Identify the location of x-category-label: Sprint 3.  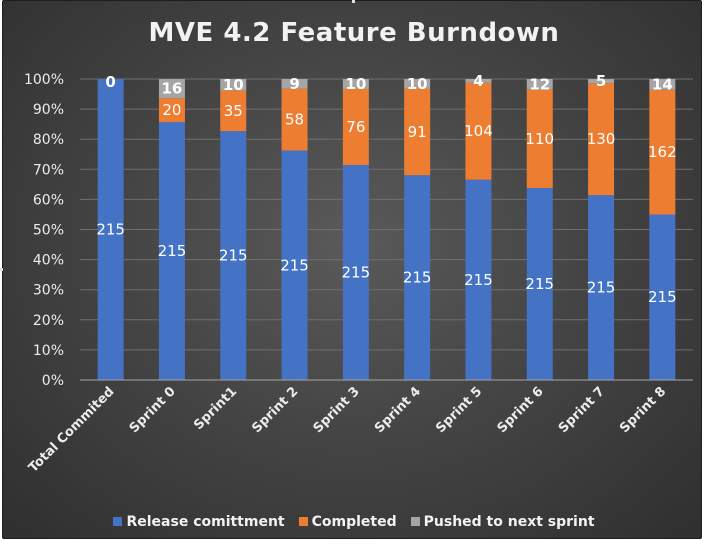
(337, 410).